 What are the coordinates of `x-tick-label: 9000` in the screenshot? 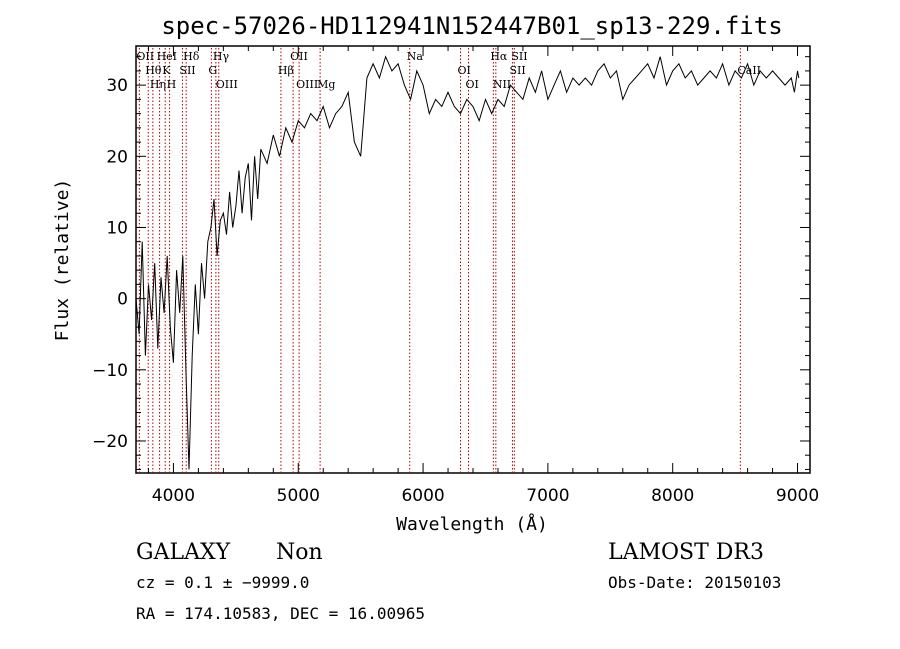 It's located at (797, 496).